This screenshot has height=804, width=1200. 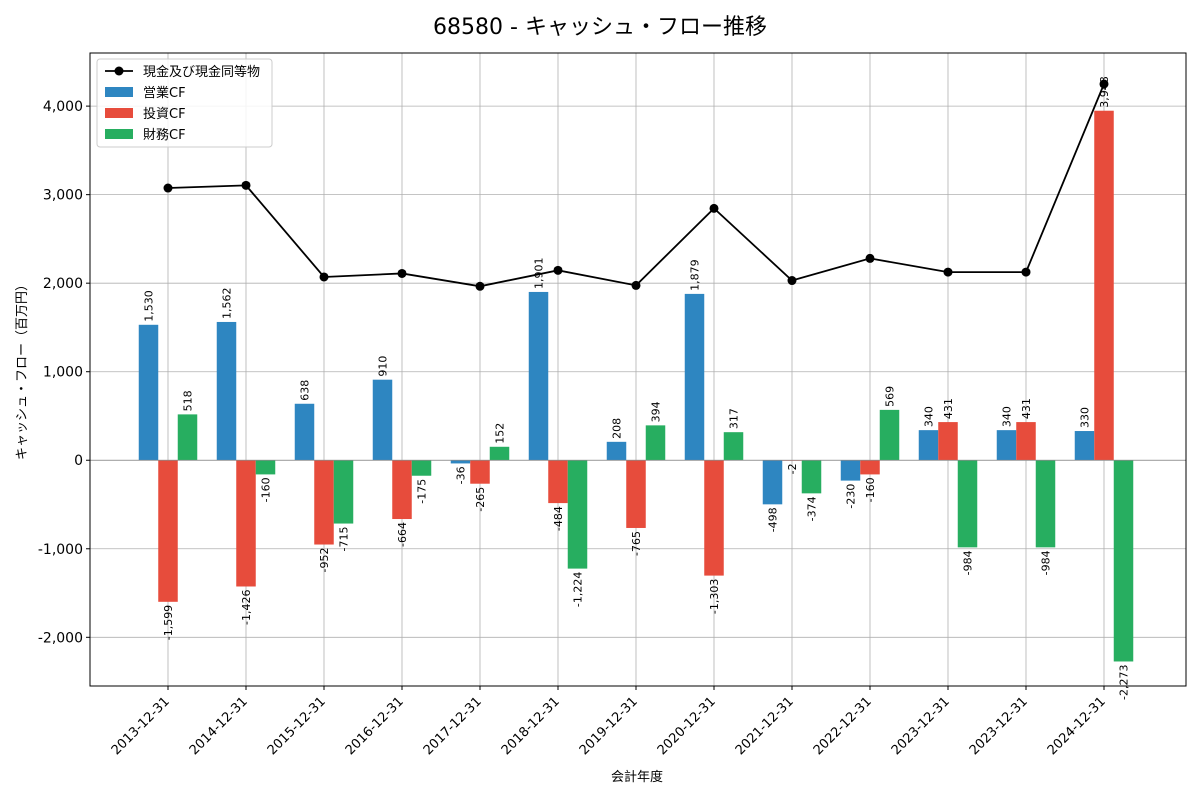 What do you see at coordinates (63, 107) in the screenshot?
I see `y-tick-label: 4,000` at bounding box center [63, 107].